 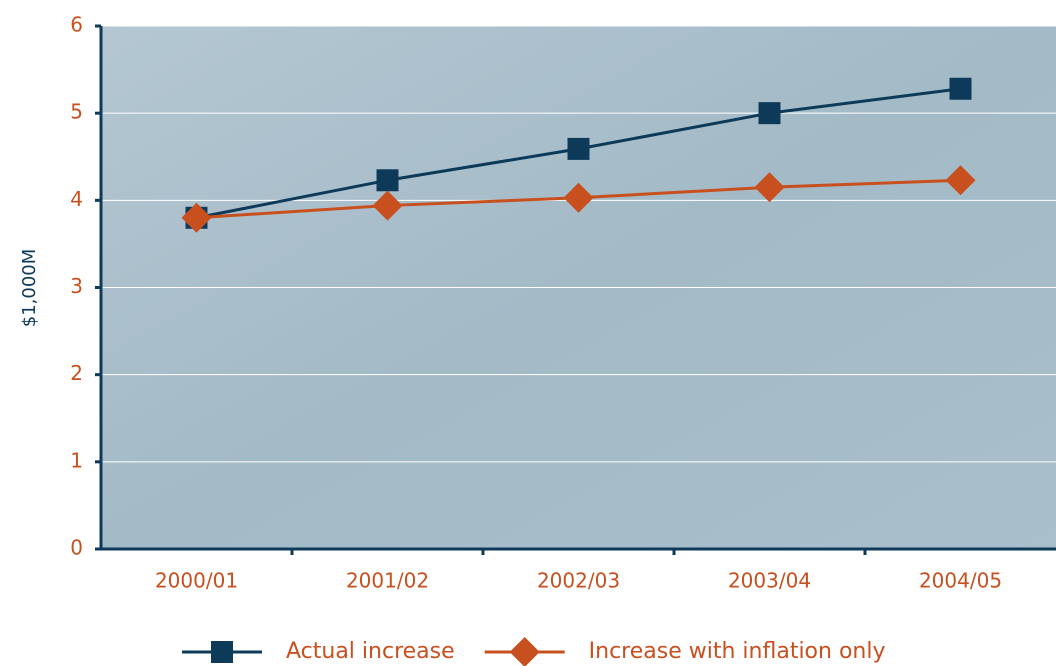 What do you see at coordinates (370, 651) in the screenshot?
I see `legend-label: Actual increase` at bounding box center [370, 651].